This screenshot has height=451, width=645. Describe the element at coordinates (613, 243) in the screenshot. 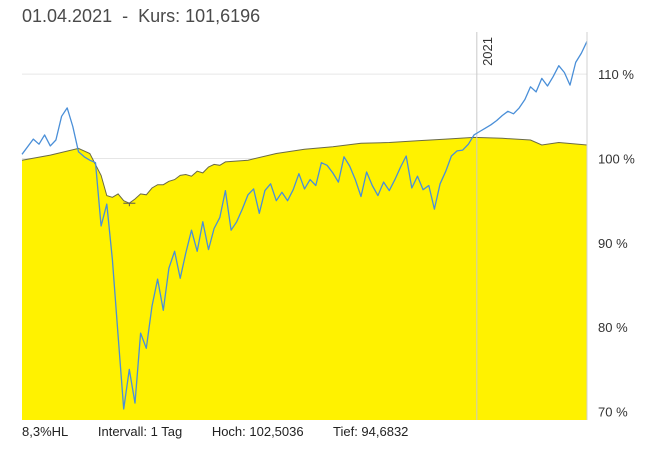

I see `y-tick-label: 90 %` at that location.